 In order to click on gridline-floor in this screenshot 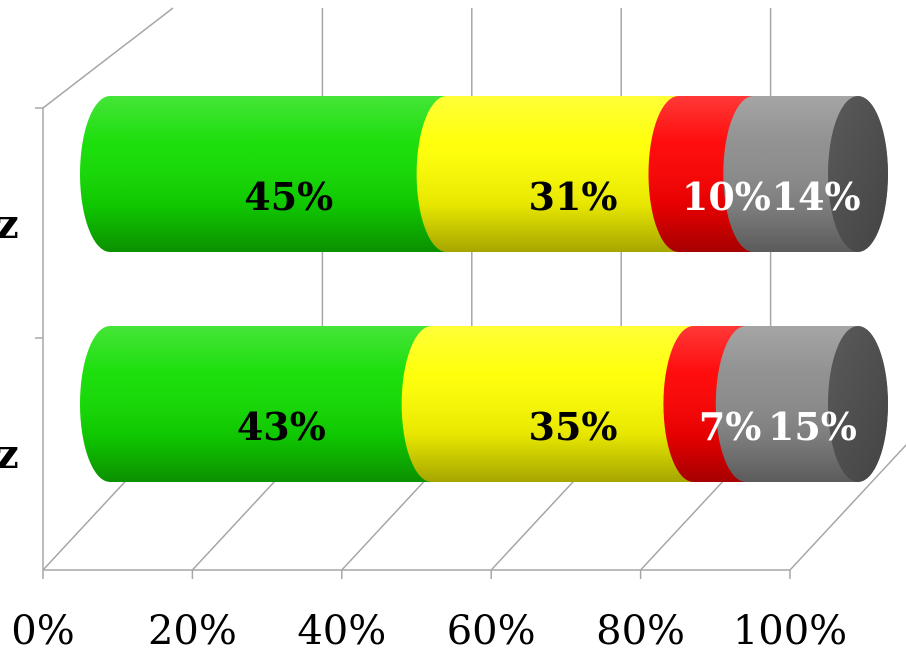, I will do `click(847, 507)`.